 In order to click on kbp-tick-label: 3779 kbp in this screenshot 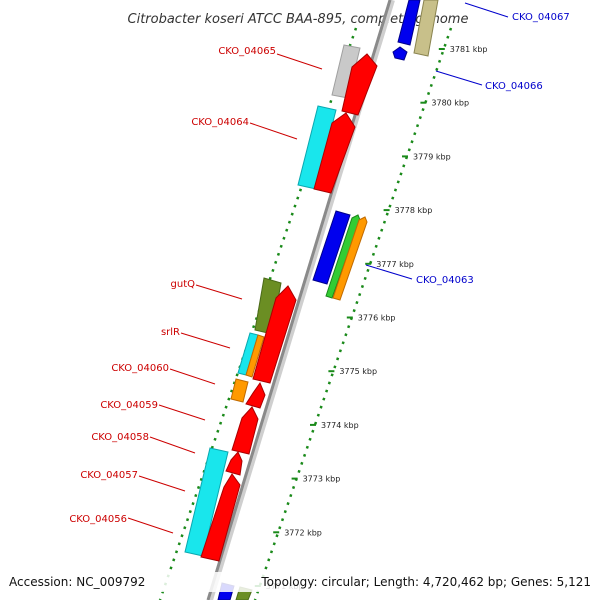, I will do `click(432, 156)`.